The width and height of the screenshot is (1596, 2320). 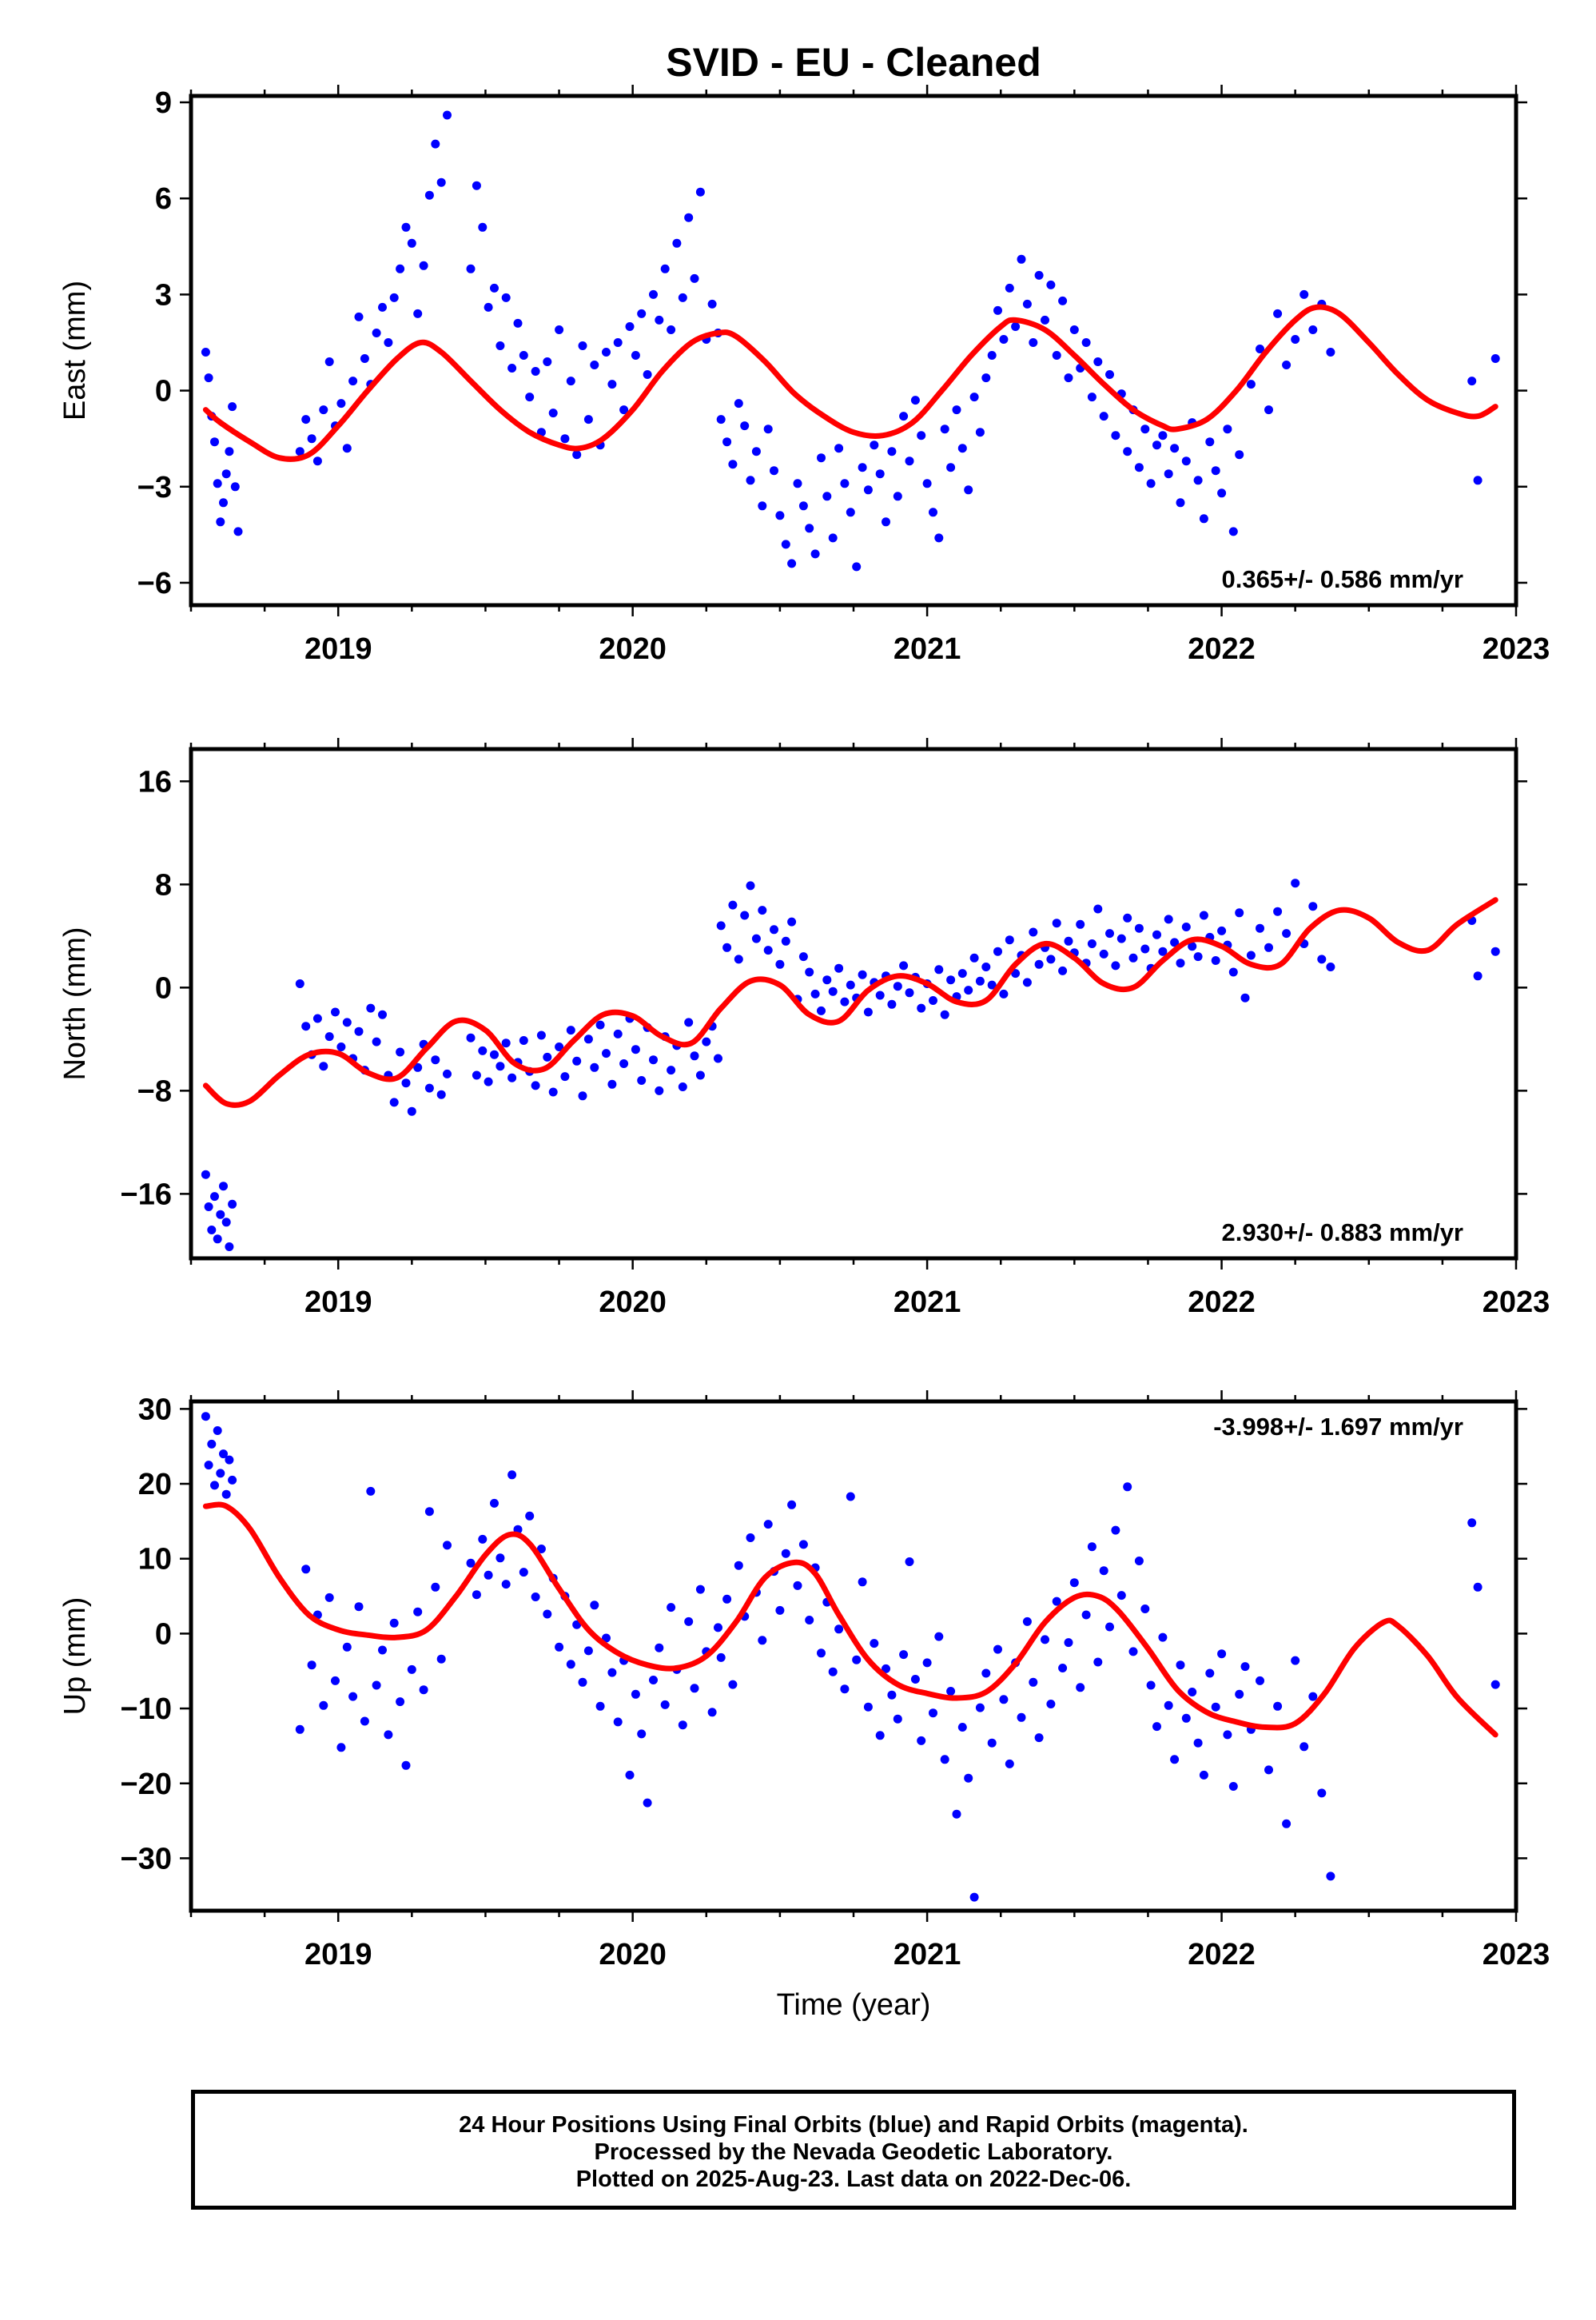 I want to click on rate-annotation: -3.998+/- 1.697 mm/yr, so click(x=1338, y=1427).